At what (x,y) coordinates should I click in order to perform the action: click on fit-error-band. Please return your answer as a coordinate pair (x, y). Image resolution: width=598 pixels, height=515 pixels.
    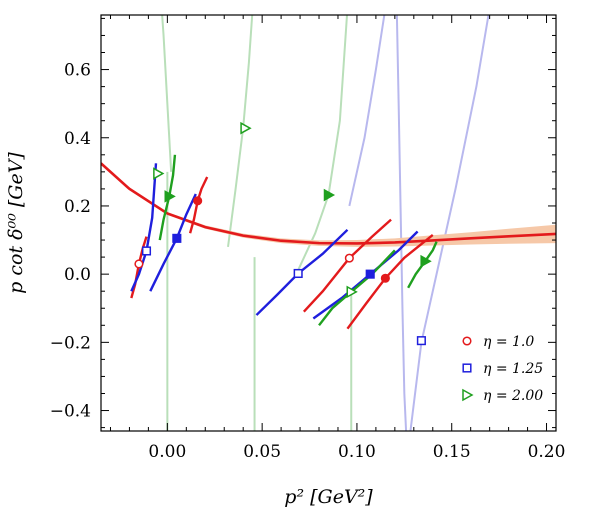
    Looking at the image, I should click on (328, 204).